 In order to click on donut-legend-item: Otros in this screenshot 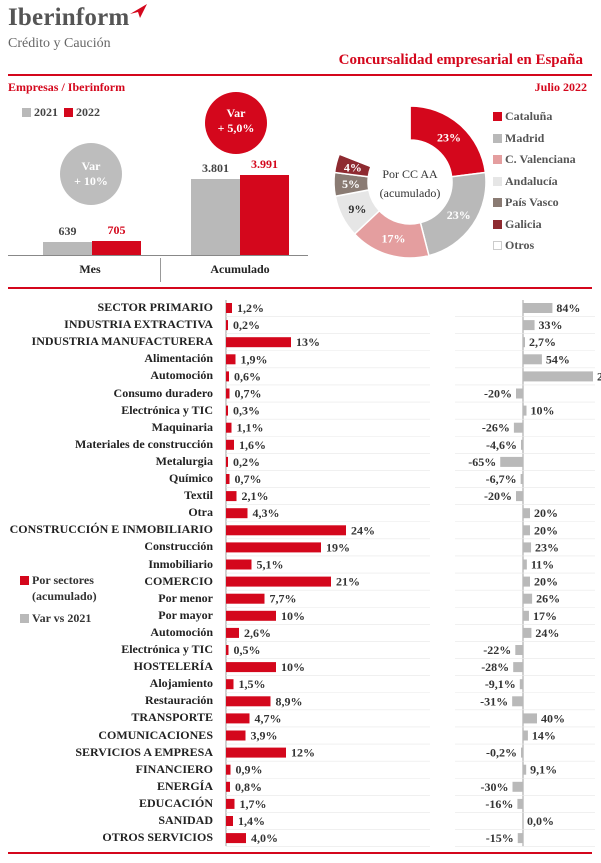, I will do `click(534, 249)`.